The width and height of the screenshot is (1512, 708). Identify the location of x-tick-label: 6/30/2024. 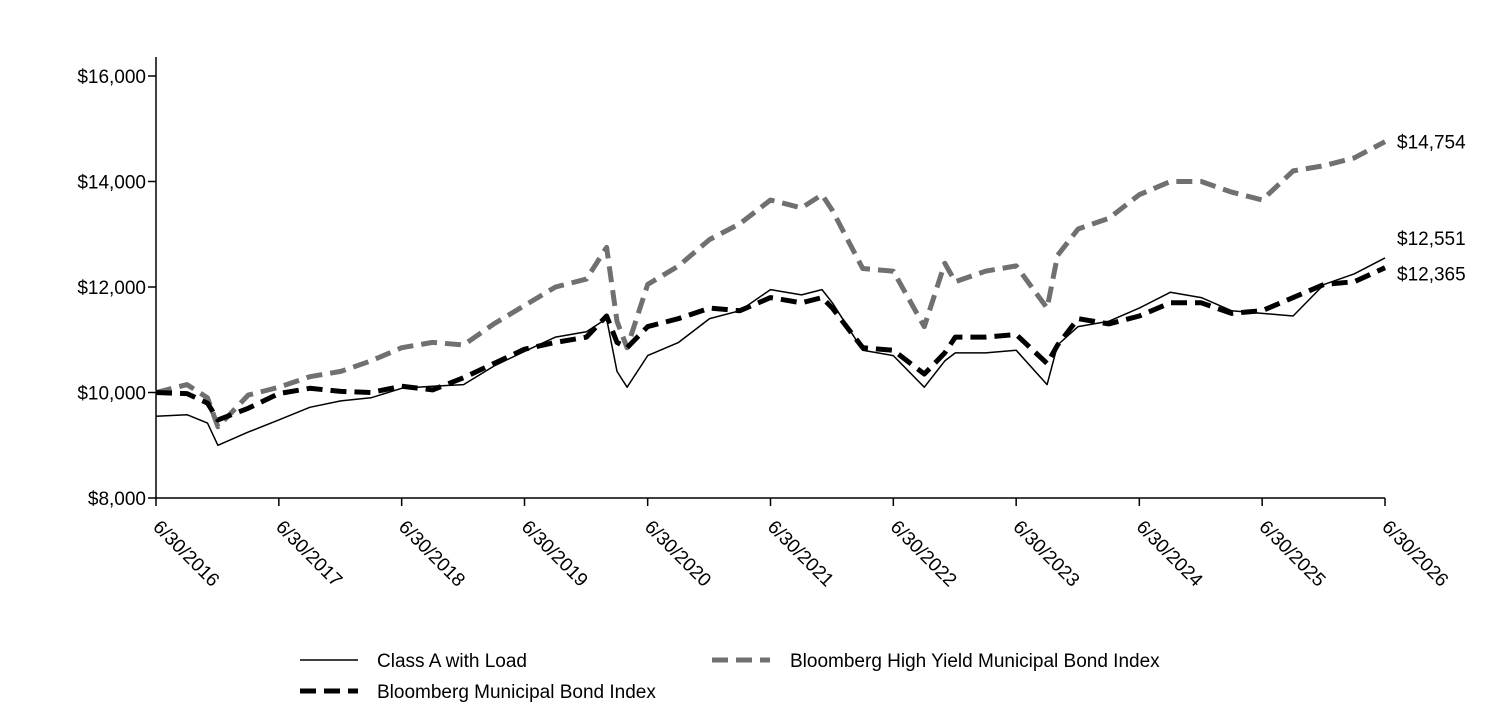
(1169, 554).